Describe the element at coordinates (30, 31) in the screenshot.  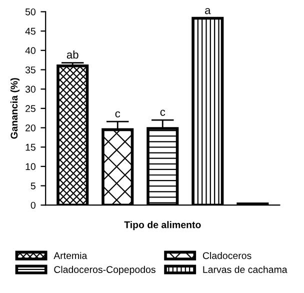
I see `y-tick-label: 45` at that location.